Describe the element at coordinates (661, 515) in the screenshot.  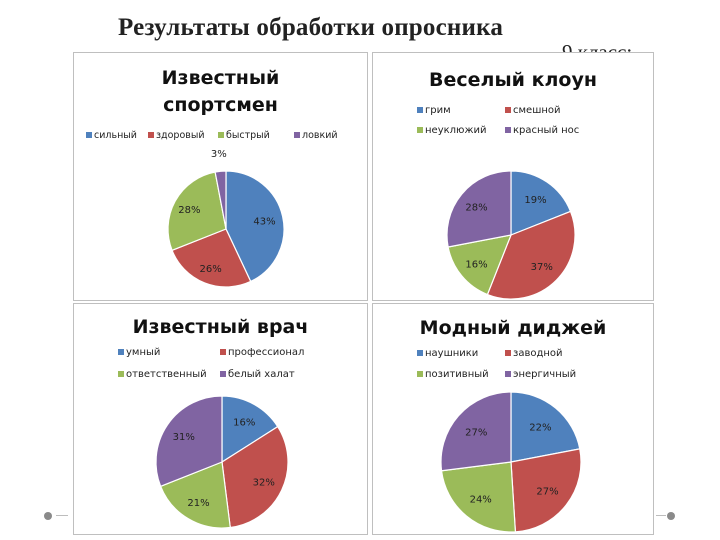
I see `right-rule` at that location.